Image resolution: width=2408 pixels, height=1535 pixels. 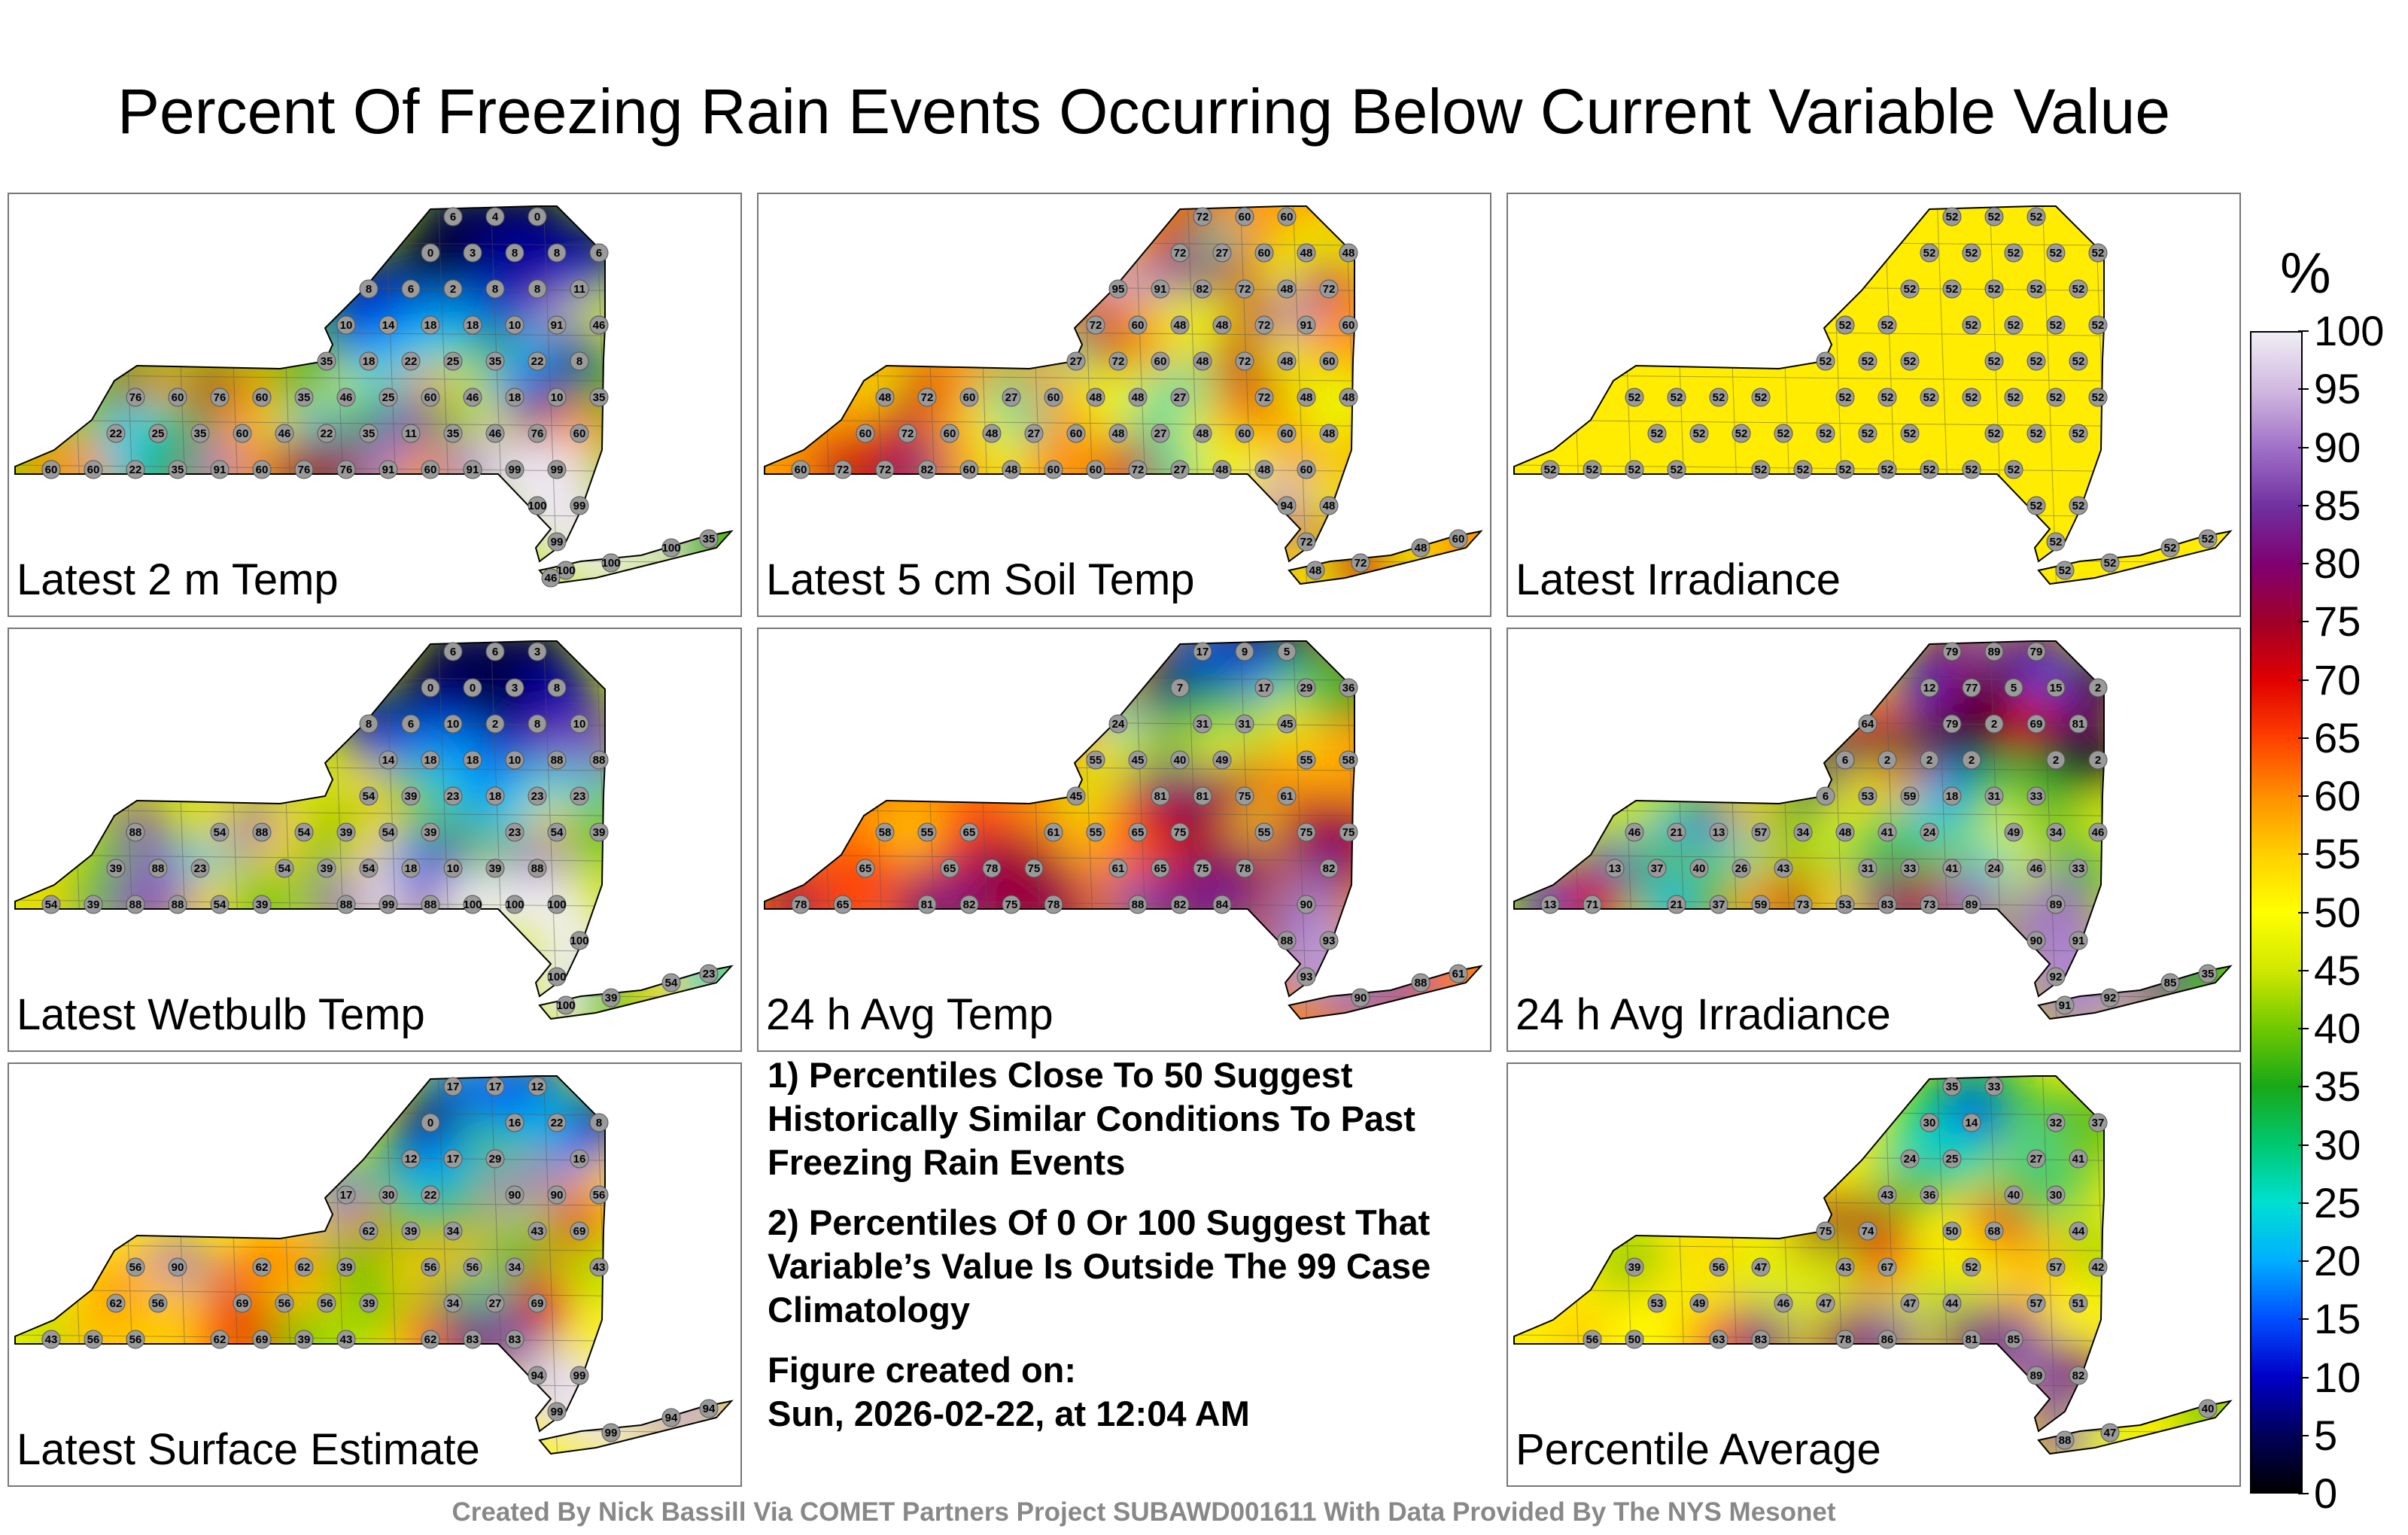 What do you see at coordinates (2110, 998) in the screenshot?
I see `station-value: 92` at bounding box center [2110, 998].